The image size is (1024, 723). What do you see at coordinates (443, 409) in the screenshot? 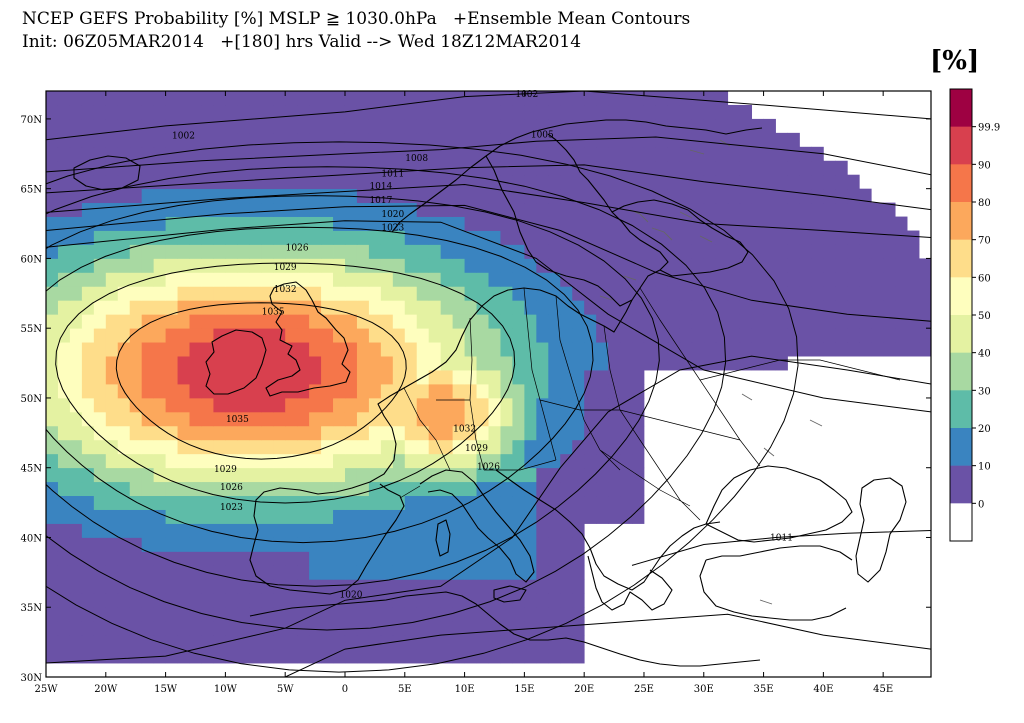
I see `coast-continent` at bounding box center [443, 409].